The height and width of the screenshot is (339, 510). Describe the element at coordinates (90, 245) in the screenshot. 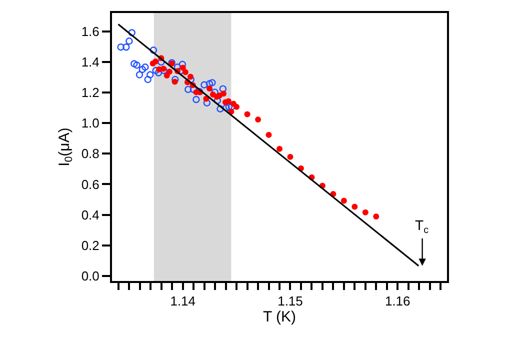

I see `y-tick-label: 0.2` at that location.